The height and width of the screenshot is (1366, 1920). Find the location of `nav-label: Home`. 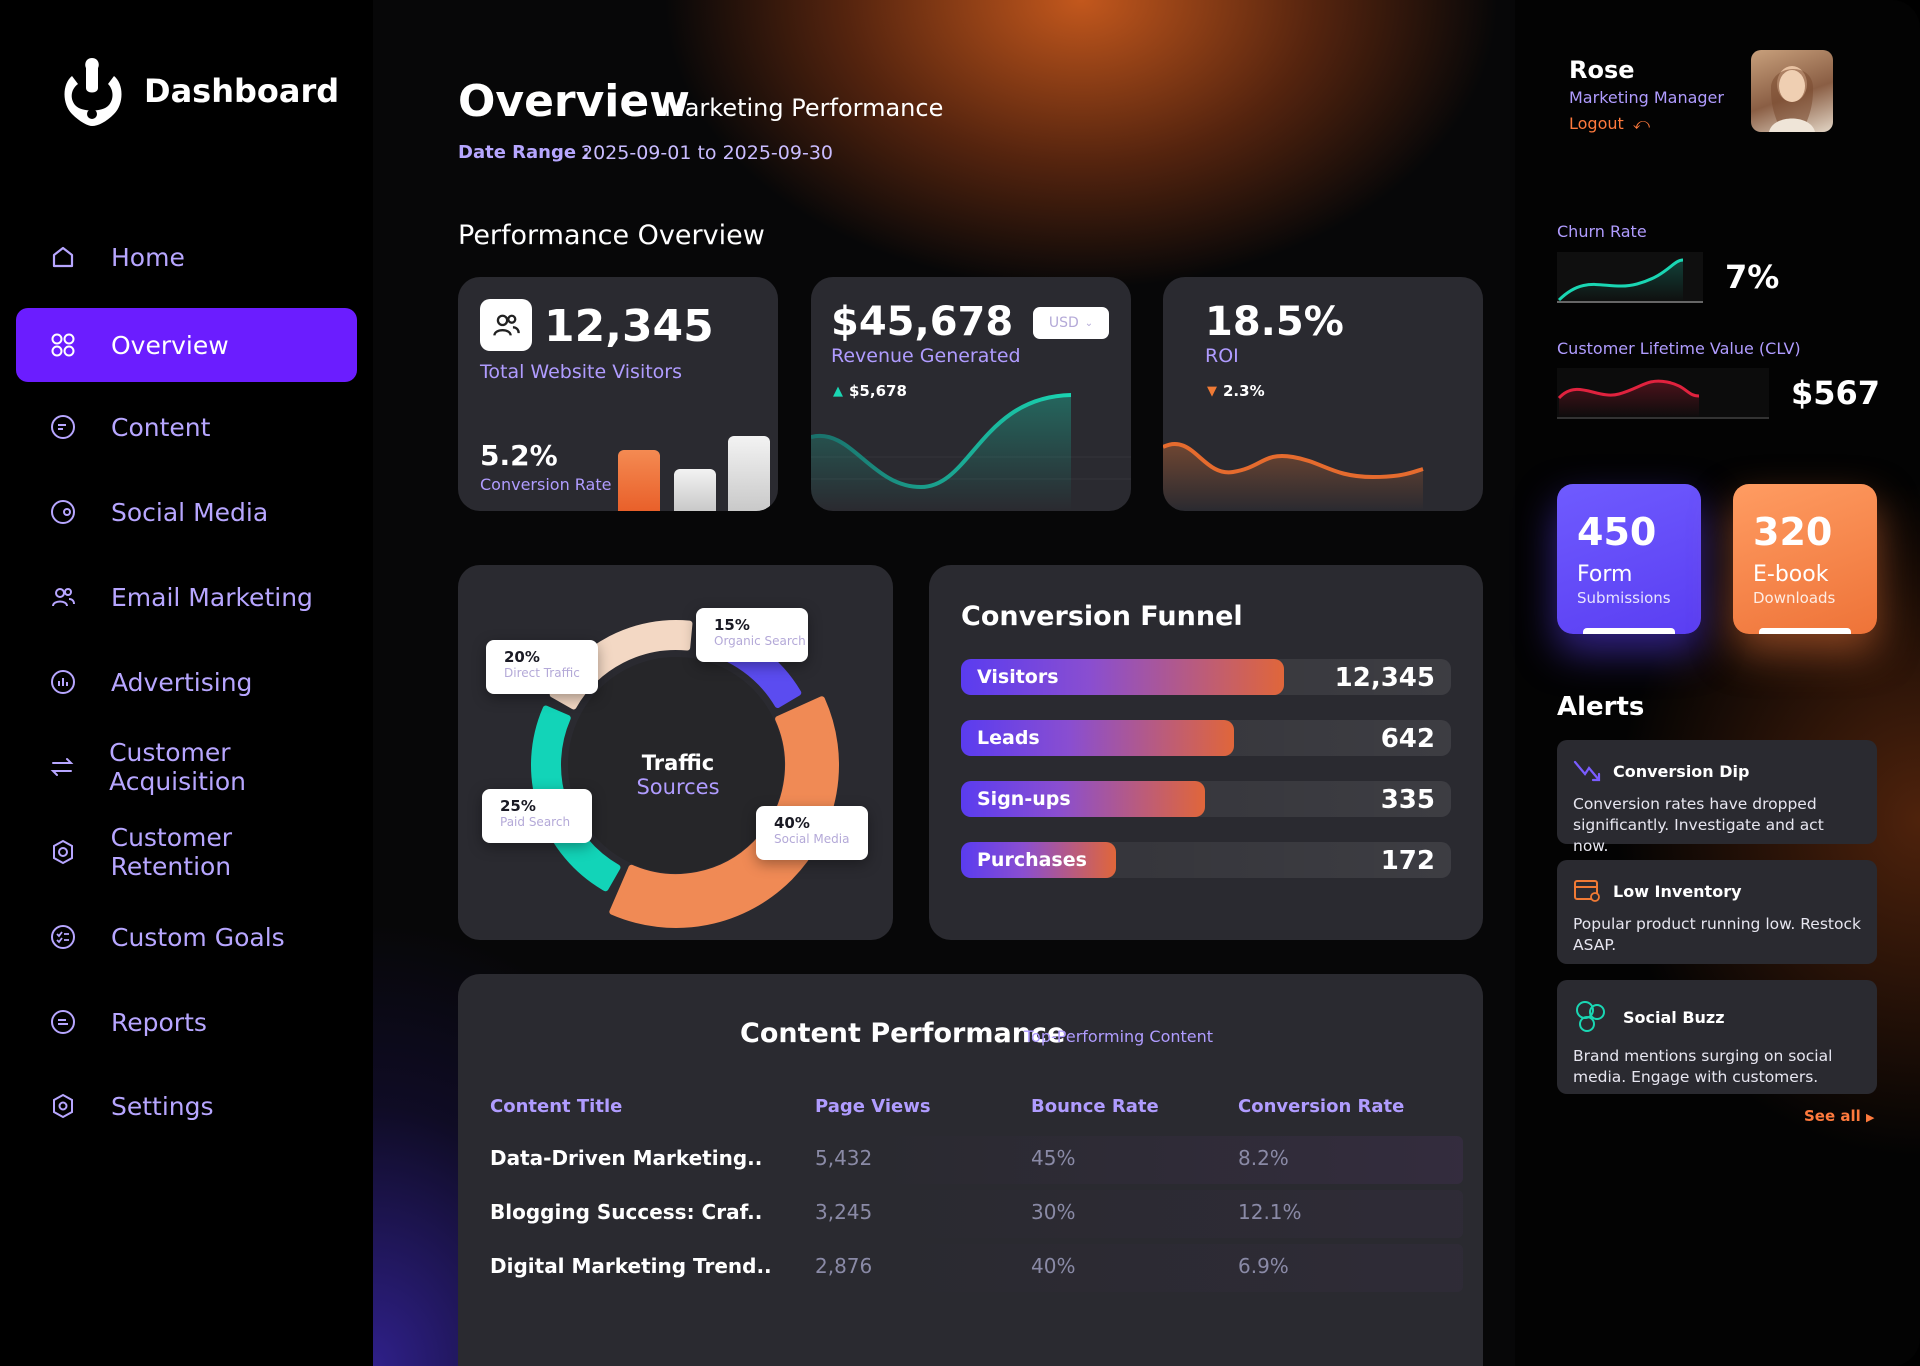

nav-label: Home is located at coordinates (148, 257).